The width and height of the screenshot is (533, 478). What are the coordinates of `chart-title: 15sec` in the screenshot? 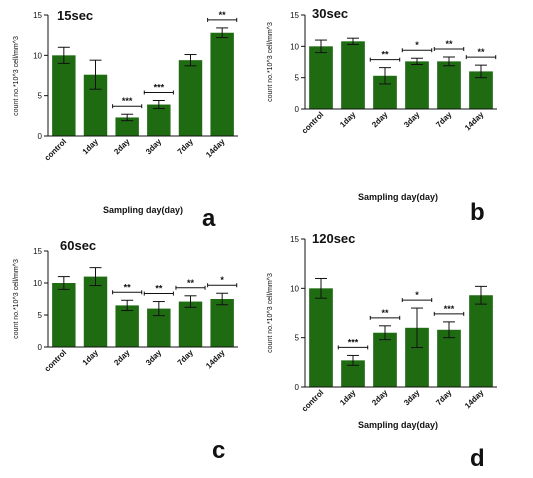 It's located at (75, 15).